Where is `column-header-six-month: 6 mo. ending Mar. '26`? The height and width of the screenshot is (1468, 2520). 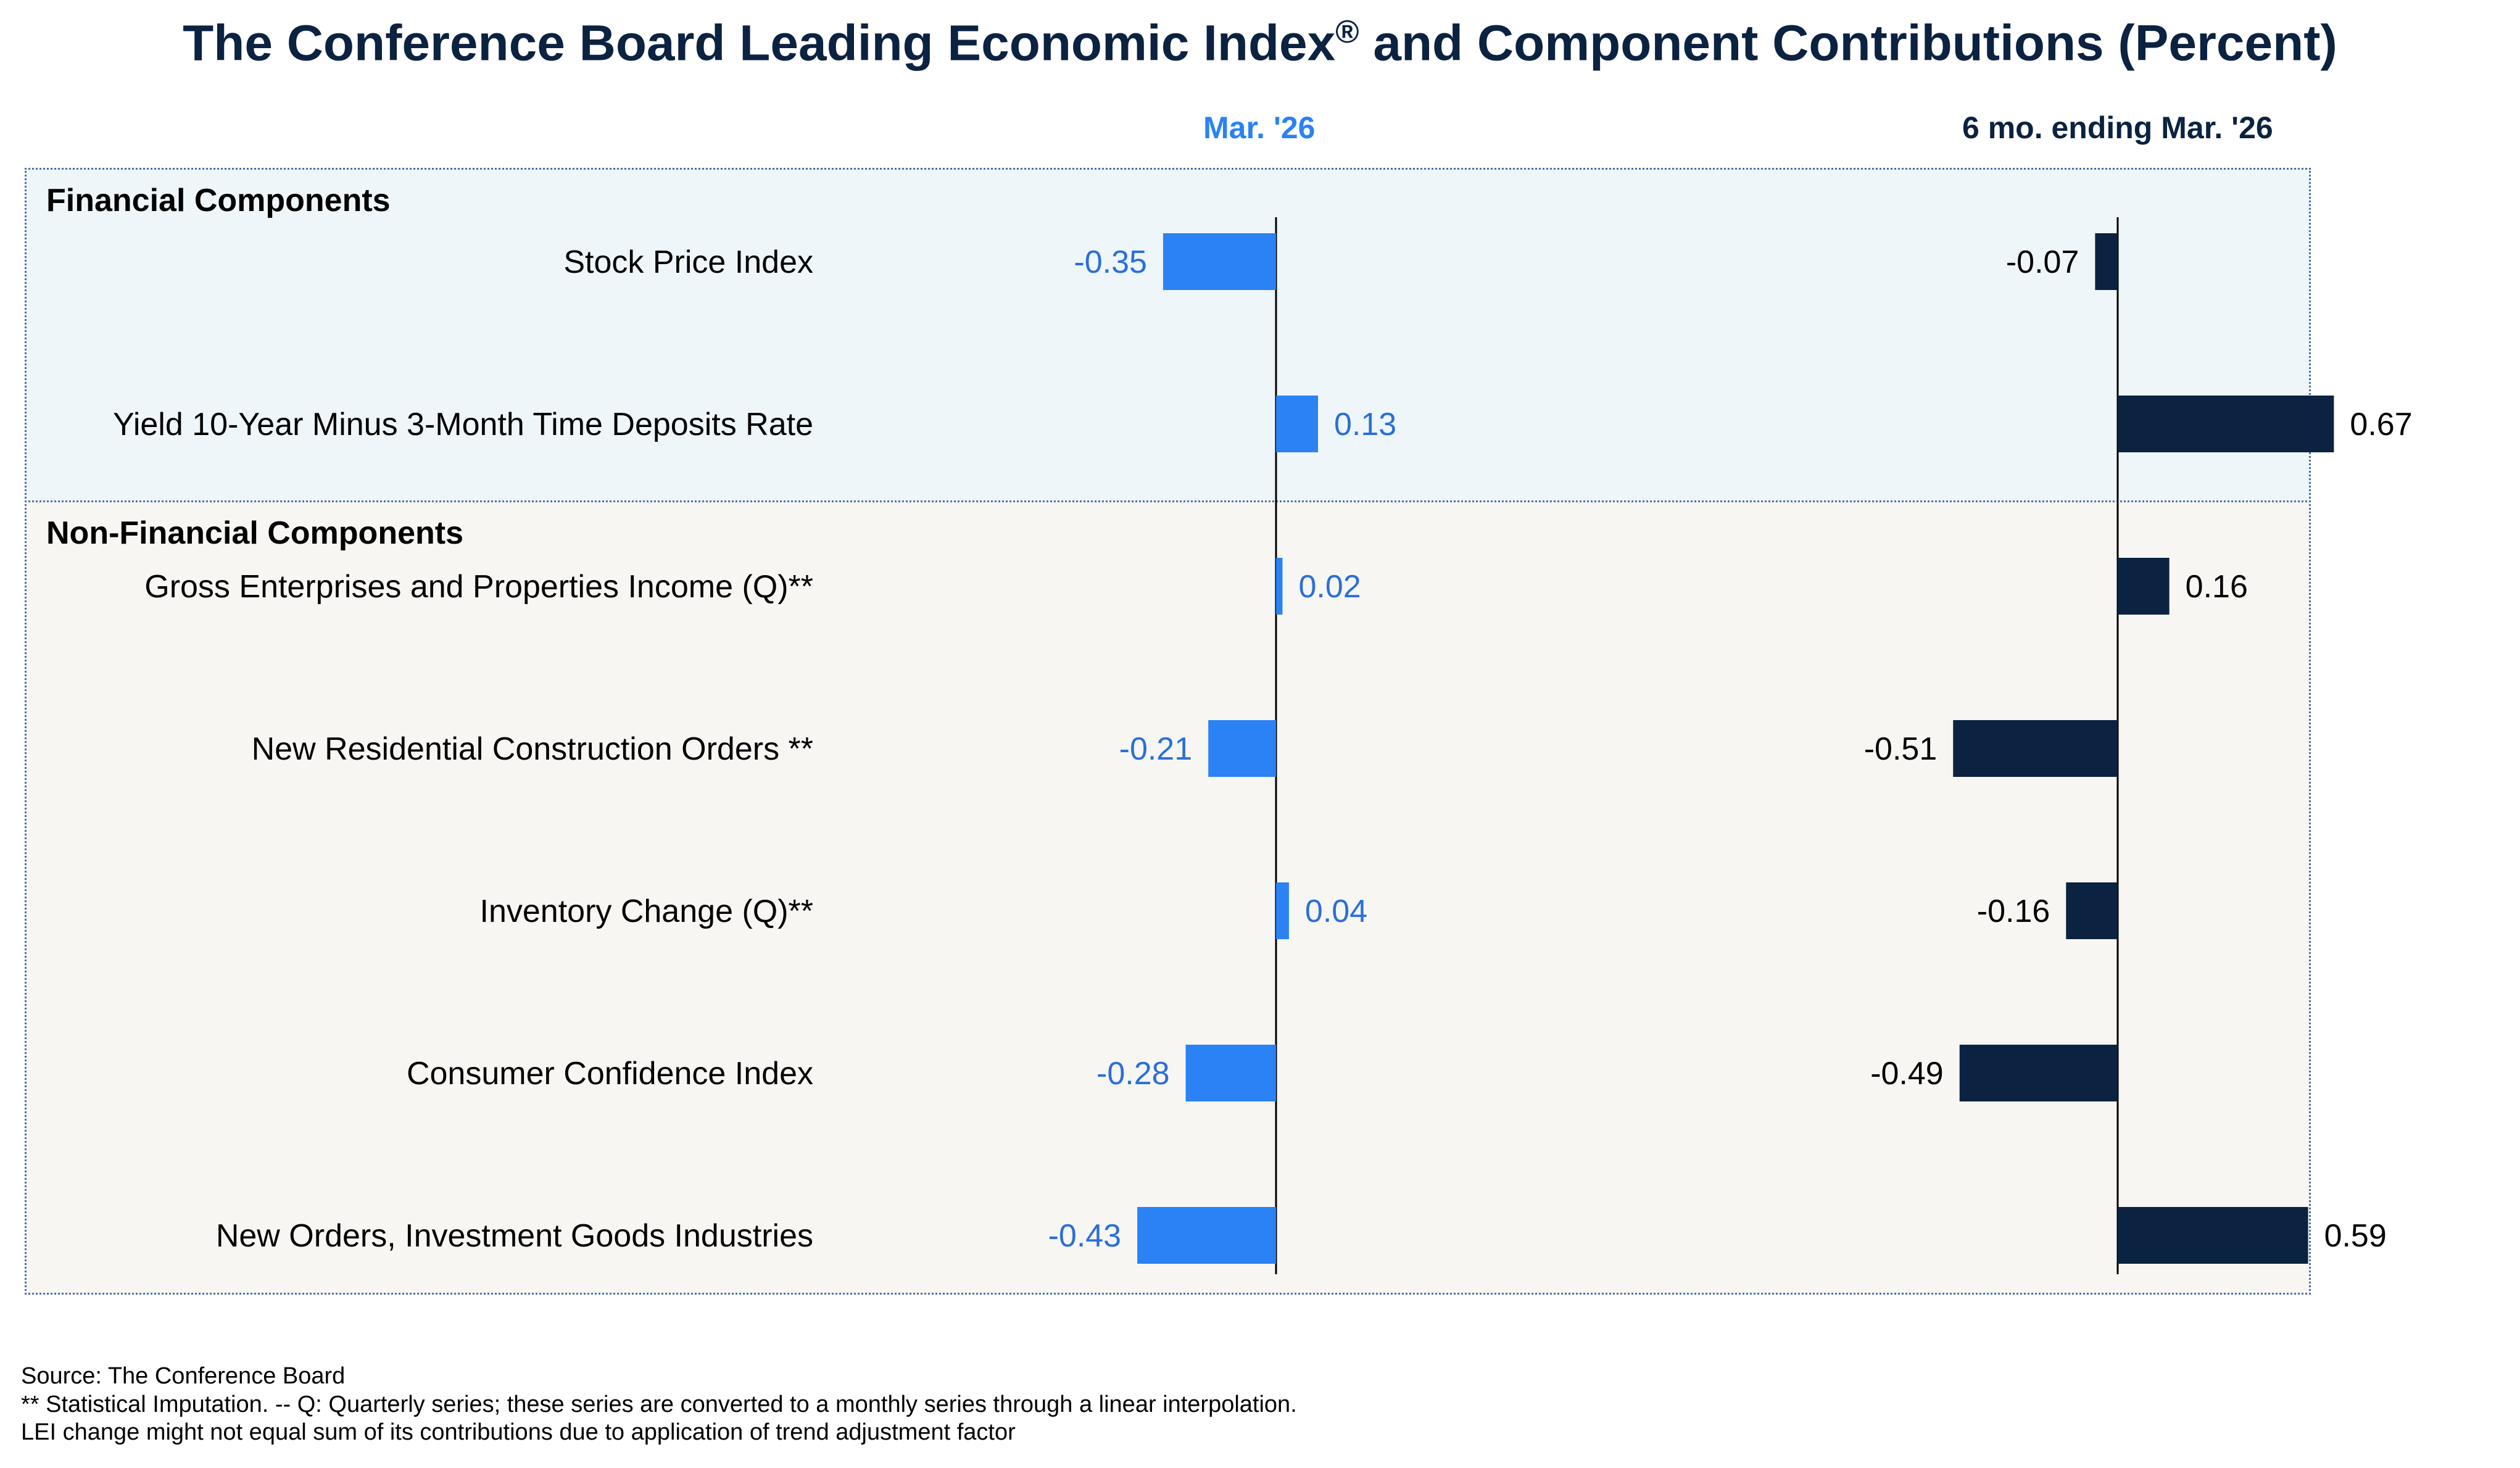
column-header-six-month: 6 mo. ending Mar. '26 is located at coordinates (2117, 127).